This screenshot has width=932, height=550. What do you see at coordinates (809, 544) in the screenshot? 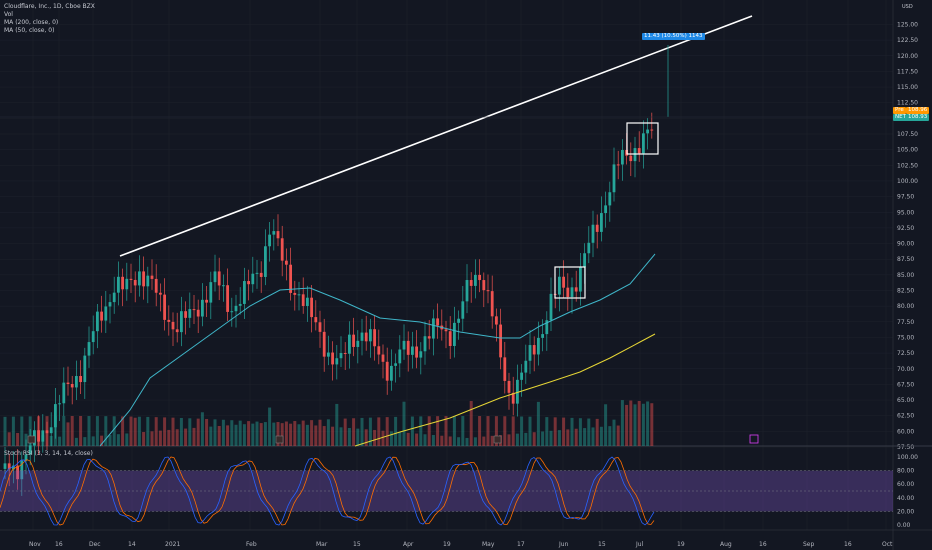
I see `time-tick: Sep` at bounding box center [809, 544].